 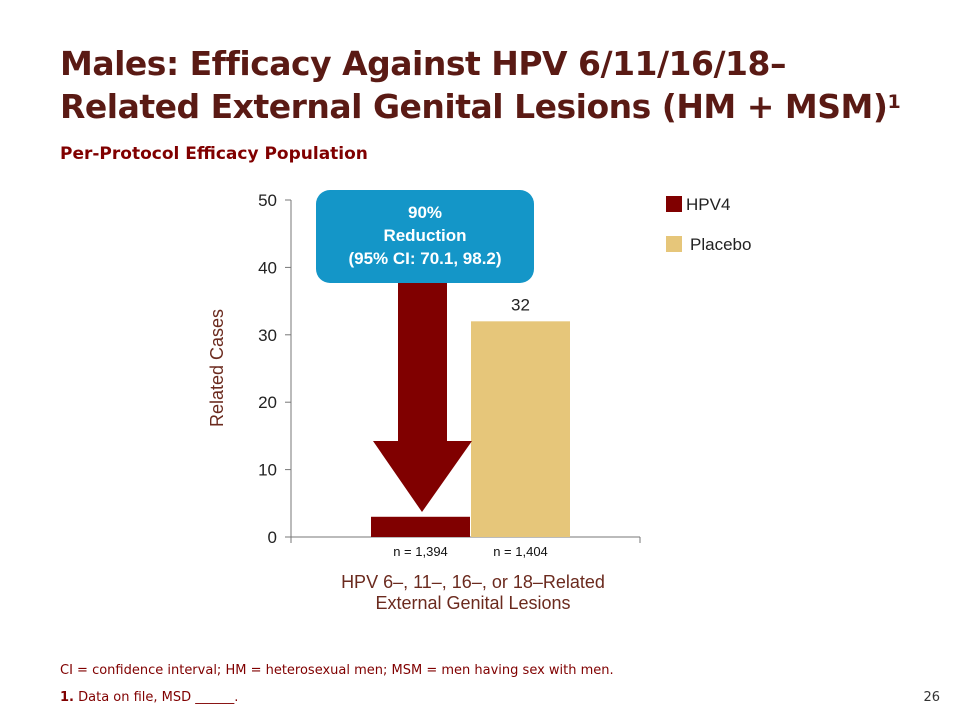 I want to click on bar-hpv4, so click(x=420, y=526).